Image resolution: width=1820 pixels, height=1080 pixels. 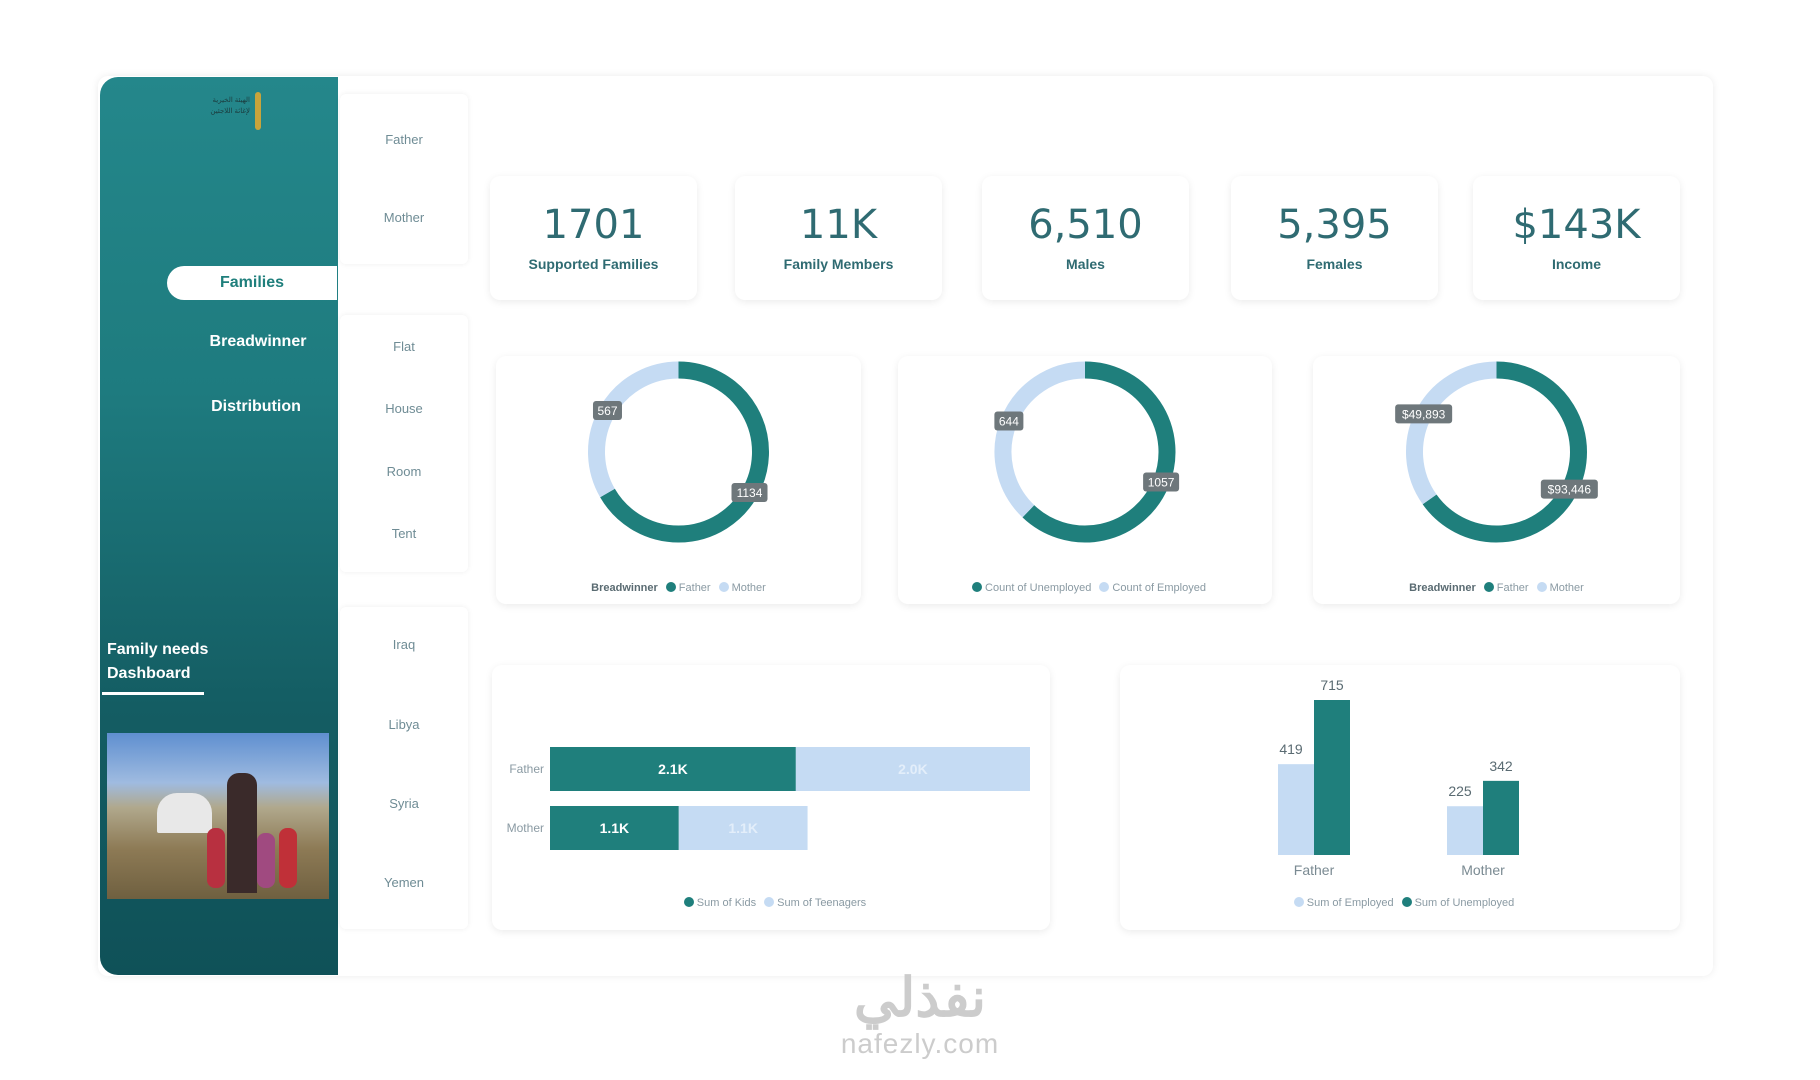 I want to click on svg-text: 567, so click(x=607, y=411).